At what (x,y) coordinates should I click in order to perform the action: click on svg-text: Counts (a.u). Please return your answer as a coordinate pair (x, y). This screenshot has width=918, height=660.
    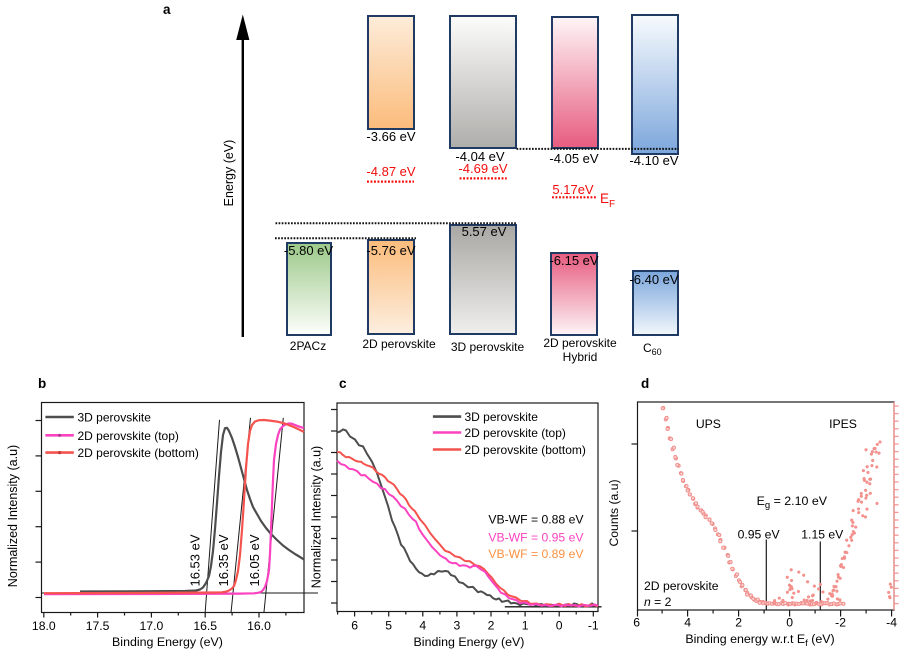
    Looking at the image, I should click on (614, 512).